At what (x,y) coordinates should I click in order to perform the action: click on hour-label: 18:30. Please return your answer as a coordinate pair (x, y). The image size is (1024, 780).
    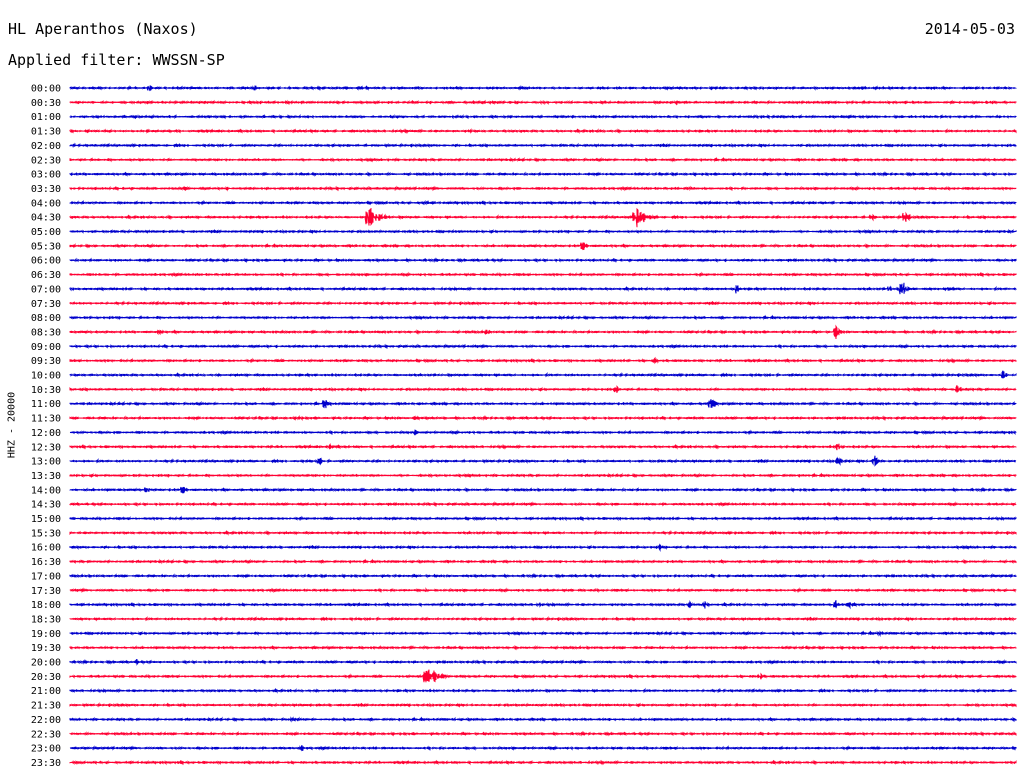
    Looking at the image, I should click on (46, 619).